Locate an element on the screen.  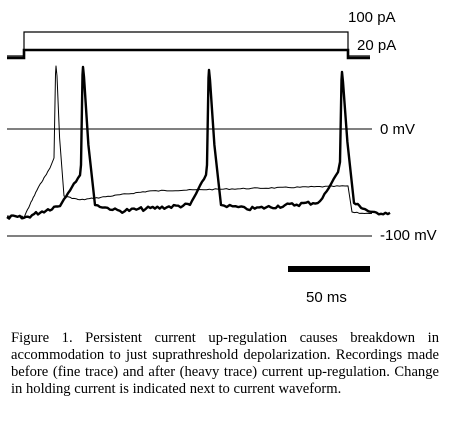
voltage-label-0mv: 0 mV is located at coordinates (398, 129).